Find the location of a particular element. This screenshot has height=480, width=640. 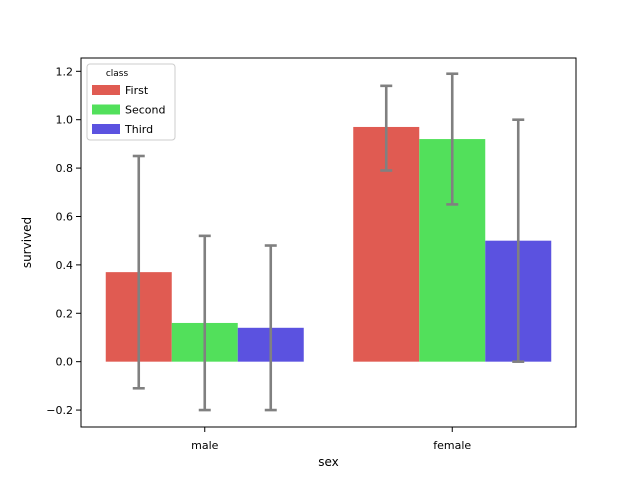

legend-swatch-second is located at coordinates (106, 109).